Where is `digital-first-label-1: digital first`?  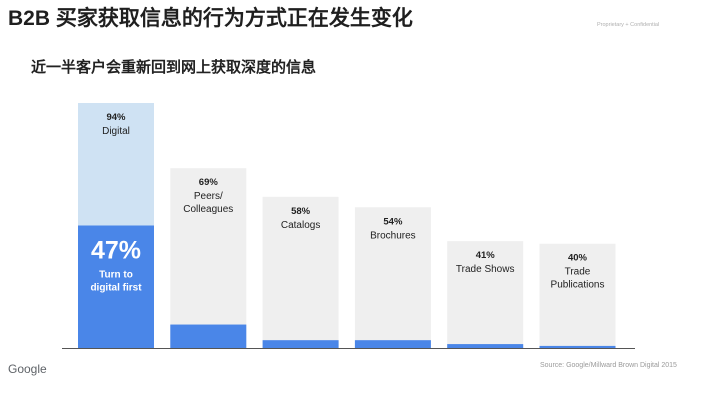 digital-first-label-1: digital first is located at coordinates (116, 288).